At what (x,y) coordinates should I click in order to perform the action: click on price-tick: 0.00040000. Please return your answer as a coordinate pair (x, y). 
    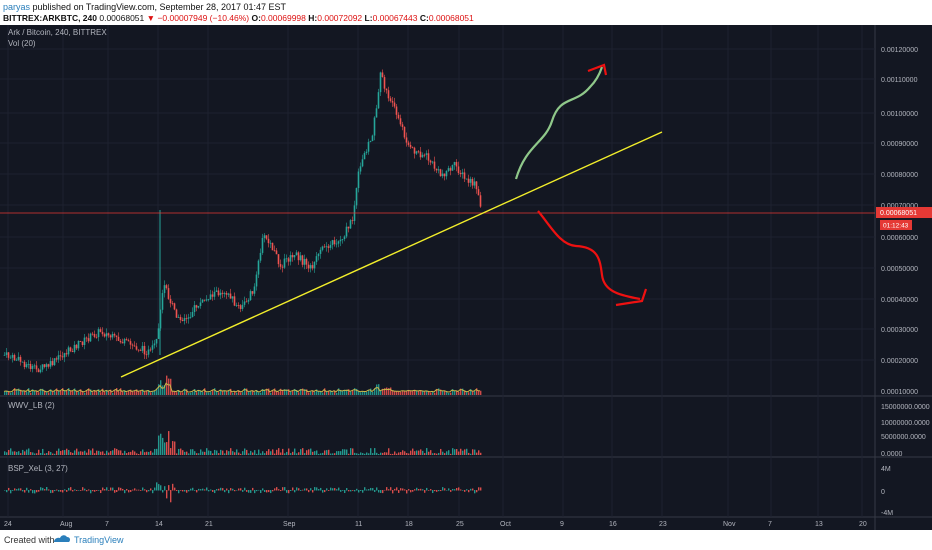
    Looking at the image, I should click on (899, 300).